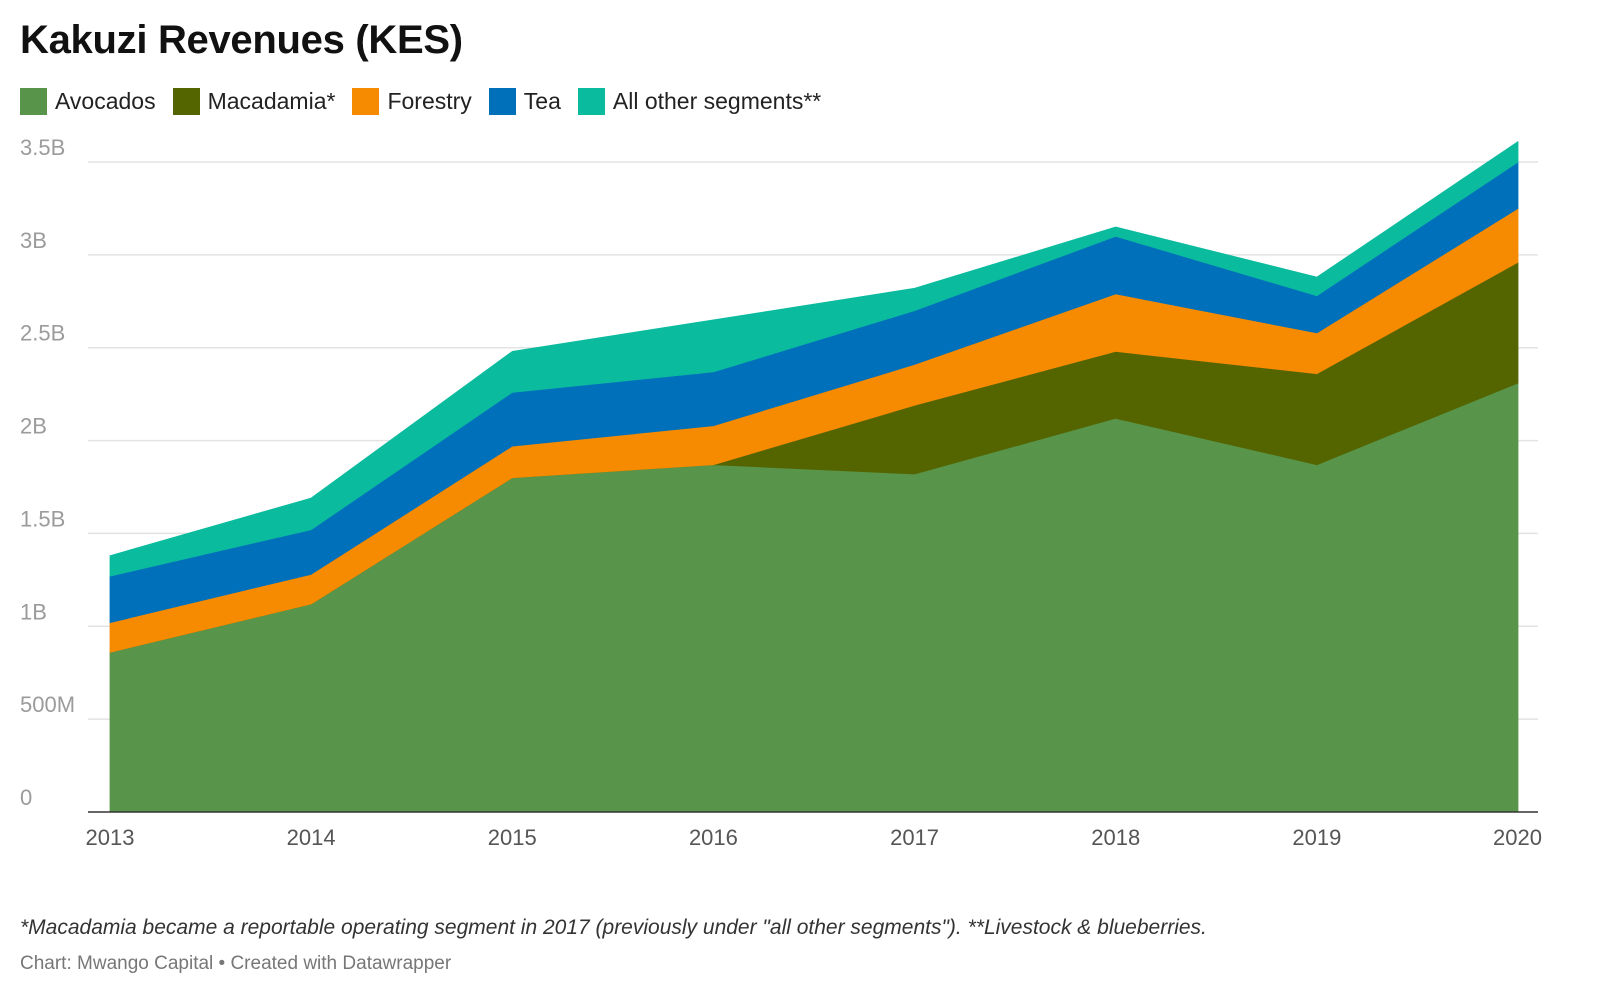 Image resolution: width=1600 pixels, height=993 pixels. Describe the element at coordinates (271, 101) in the screenshot. I see `legend-label-macadamia: Macadamia*` at that location.